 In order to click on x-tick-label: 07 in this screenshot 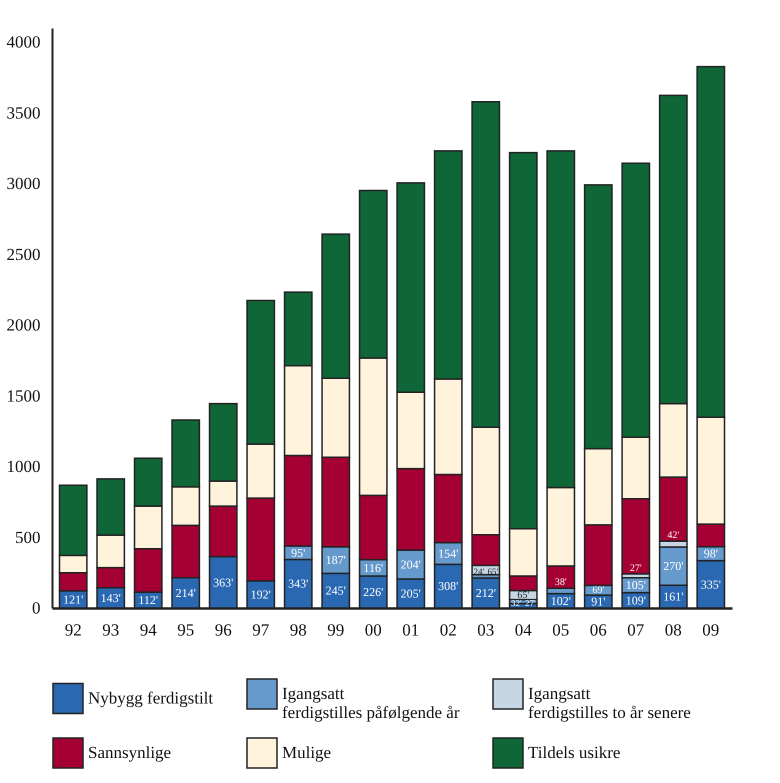, I will do `click(636, 630)`.